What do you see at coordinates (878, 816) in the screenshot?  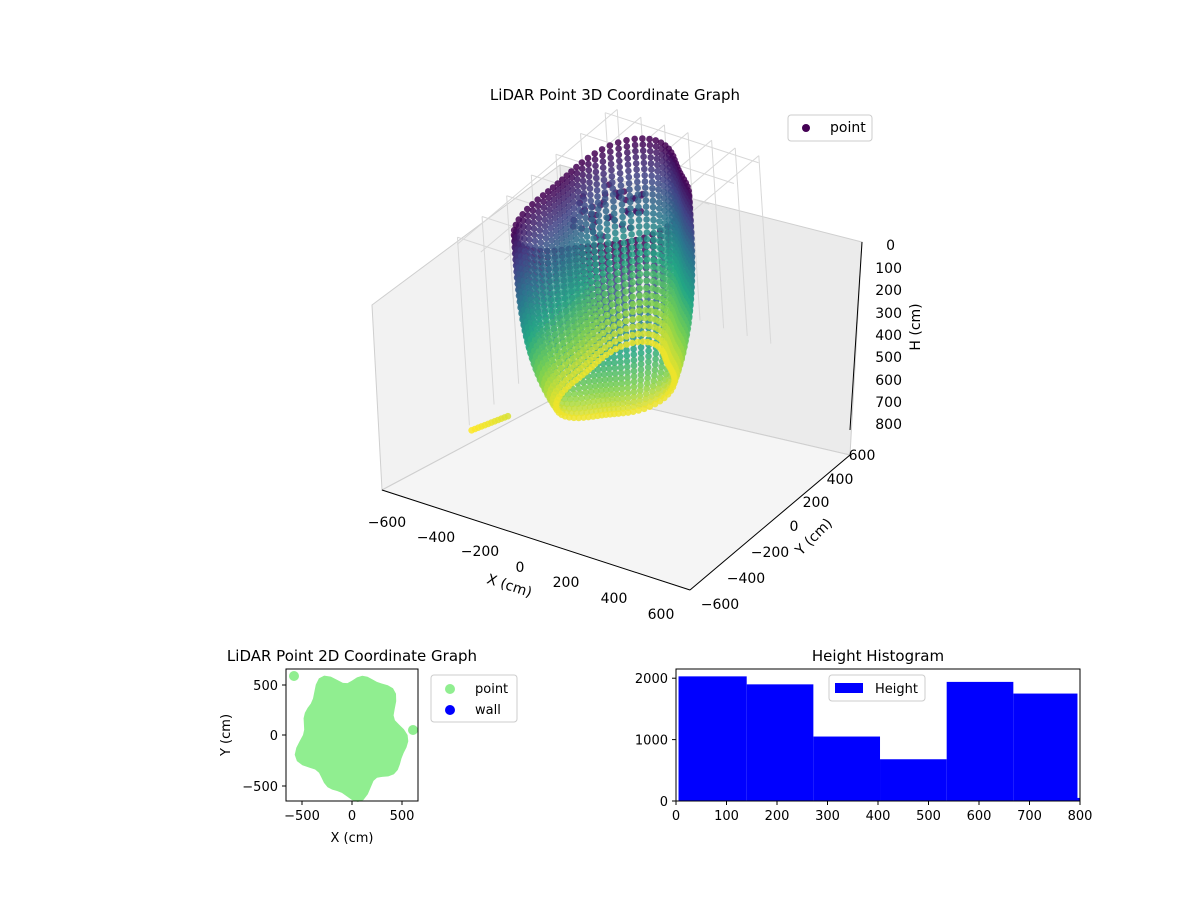 I see `x-tick-label: 400` at bounding box center [878, 816].